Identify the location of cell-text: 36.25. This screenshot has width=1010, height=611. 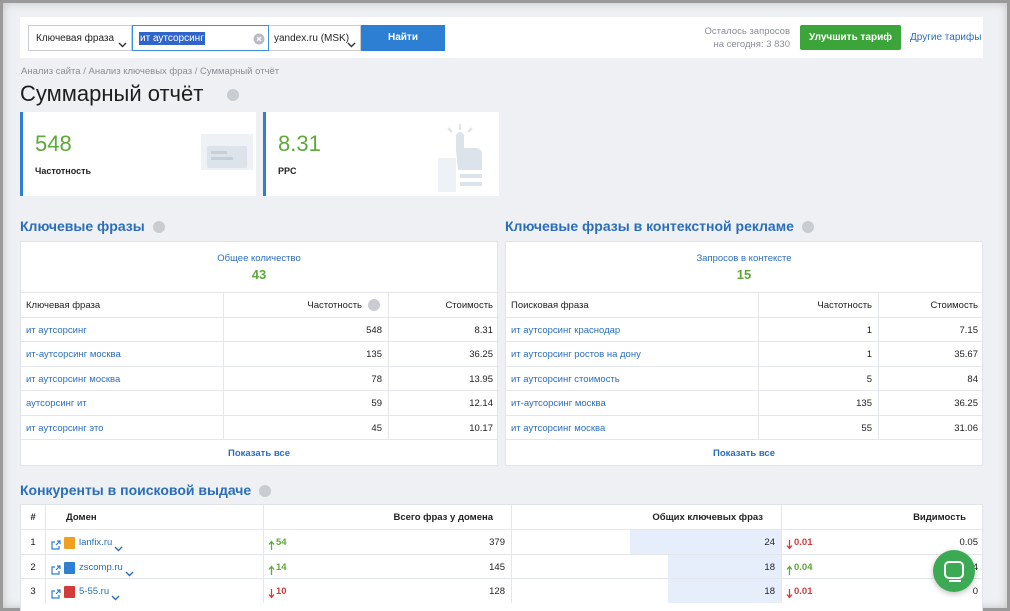
(966, 403).